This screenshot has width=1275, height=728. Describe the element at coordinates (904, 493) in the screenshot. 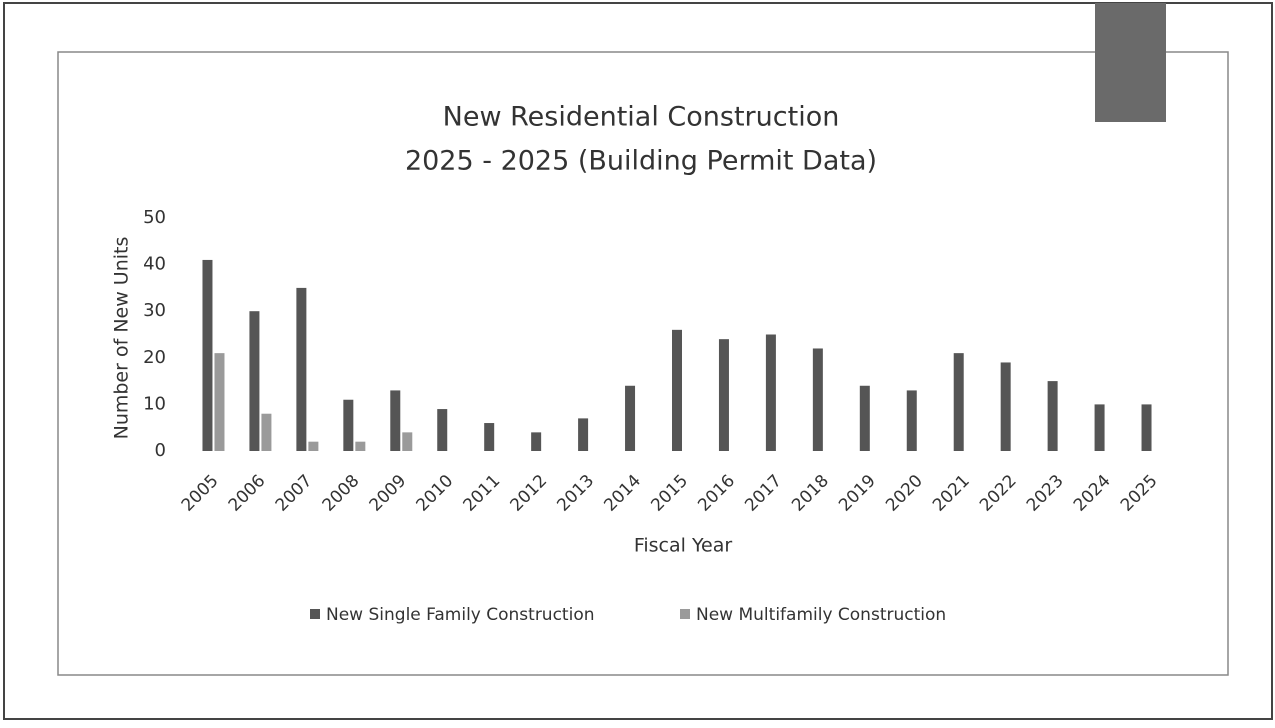

I see `x-tick-label: 2020` at that location.